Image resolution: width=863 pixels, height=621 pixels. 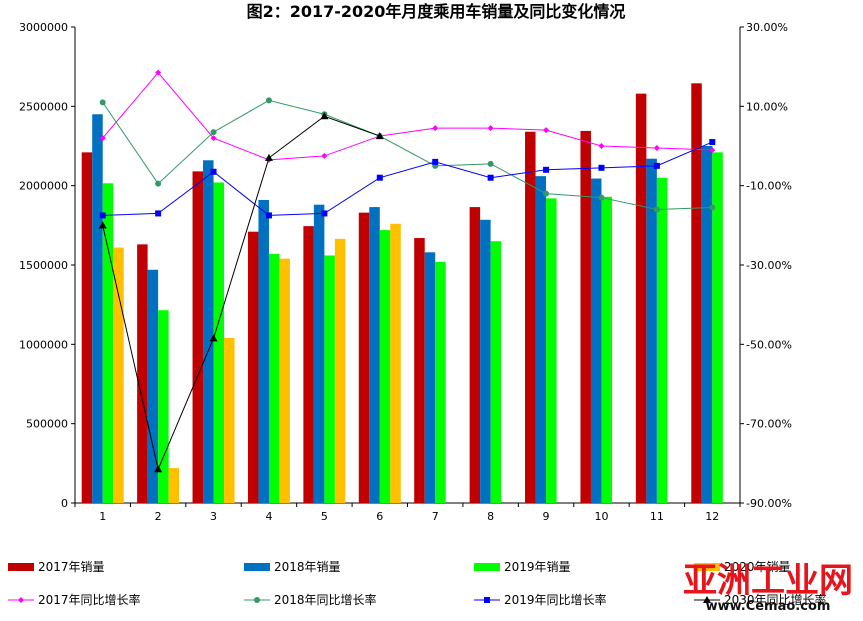 What do you see at coordinates (546, 516) in the screenshot?
I see `x-tick-label: 9` at bounding box center [546, 516].